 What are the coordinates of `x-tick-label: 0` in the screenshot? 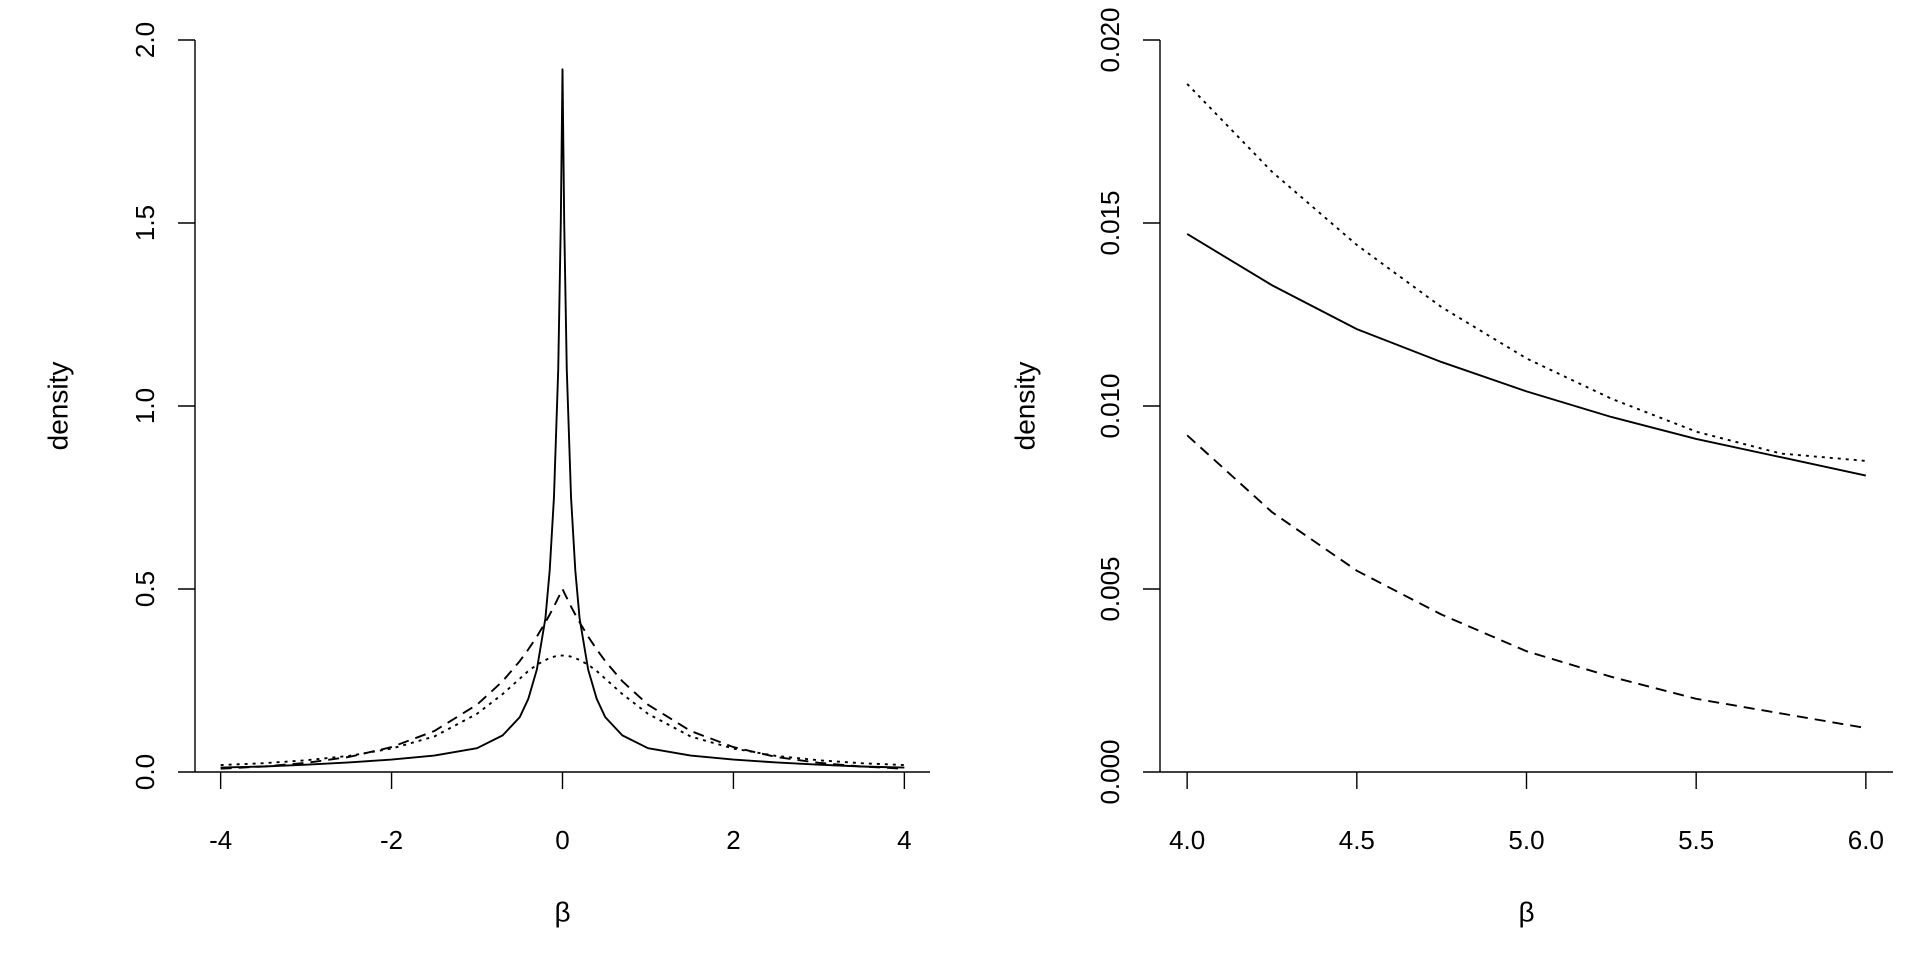 It's located at (562, 840).